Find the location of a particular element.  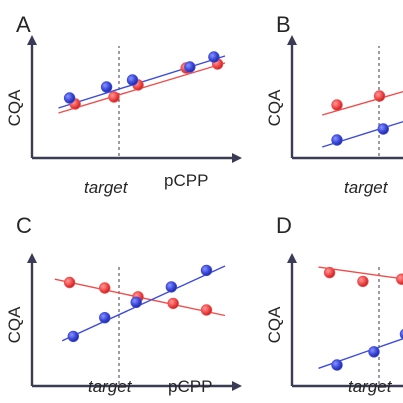

panel-letter: D is located at coordinates (284, 225).